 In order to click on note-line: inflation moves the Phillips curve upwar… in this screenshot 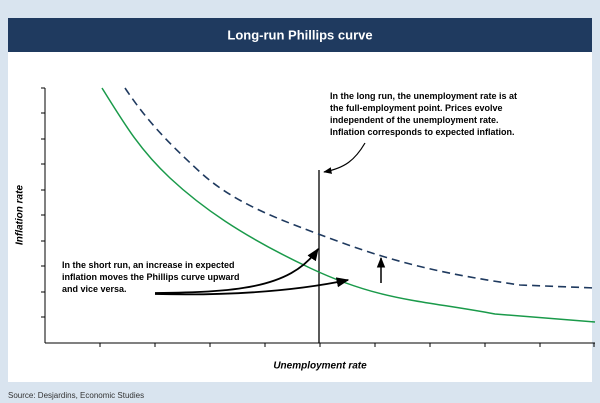, I will do `click(151, 277)`.